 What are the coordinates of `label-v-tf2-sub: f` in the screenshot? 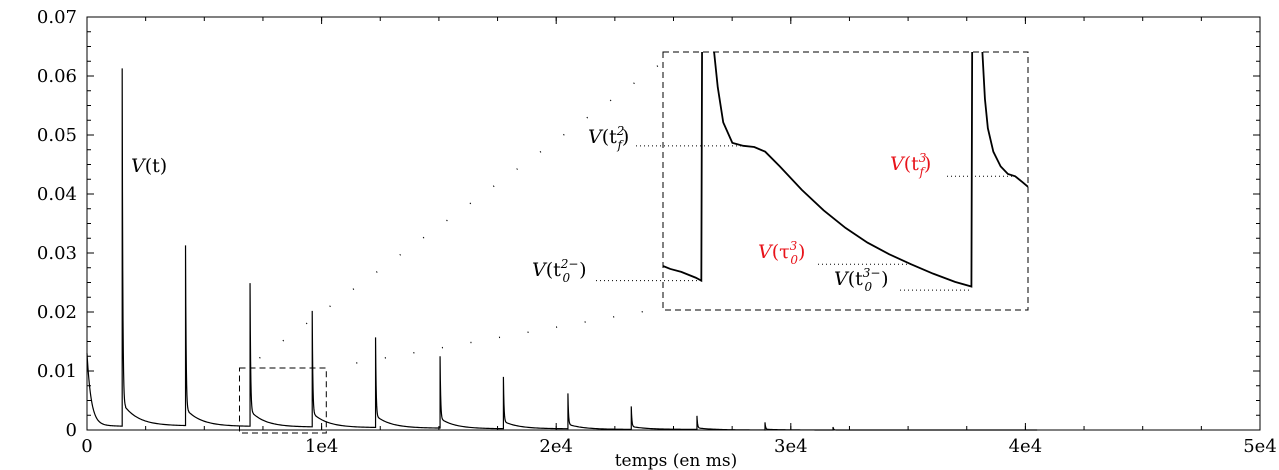 It's located at (620, 145).